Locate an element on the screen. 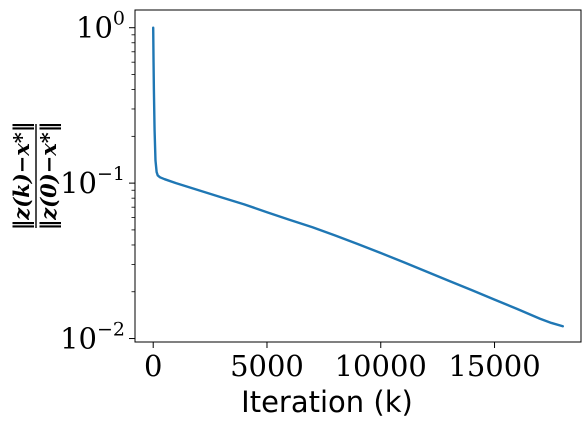 The image size is (588, 428). x-tick-label: 15000 is located at coordinates (494, 366).